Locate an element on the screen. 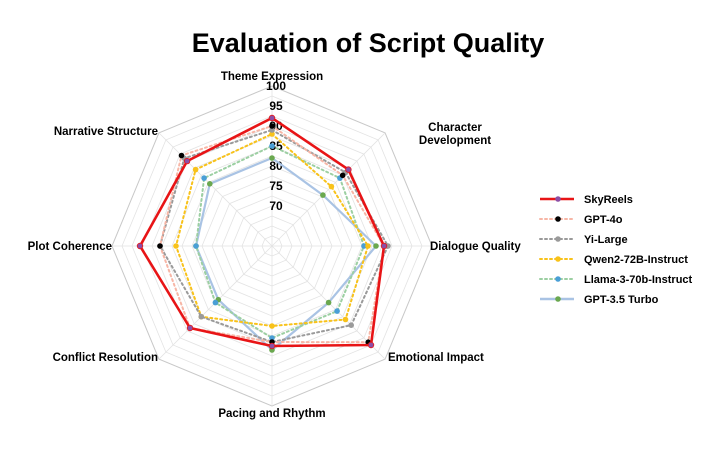 This screenshot has width=708, height=453. axis-label: Character Development is located at coordinates (455, 134).